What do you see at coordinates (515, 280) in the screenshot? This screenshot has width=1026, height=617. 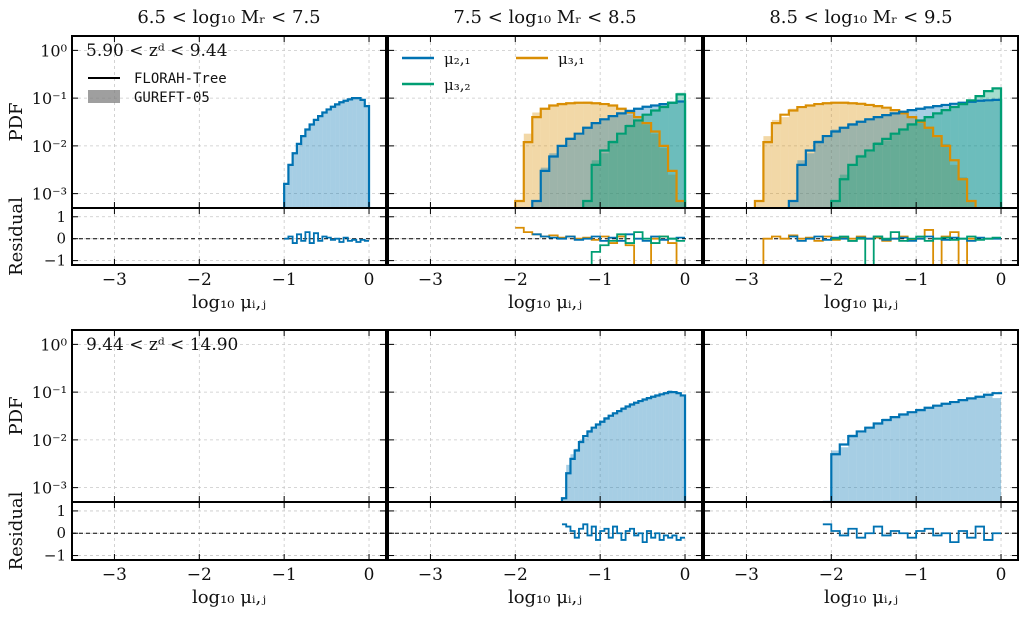 I see `x-tick-label: −2` at bounding box center [515, 280].